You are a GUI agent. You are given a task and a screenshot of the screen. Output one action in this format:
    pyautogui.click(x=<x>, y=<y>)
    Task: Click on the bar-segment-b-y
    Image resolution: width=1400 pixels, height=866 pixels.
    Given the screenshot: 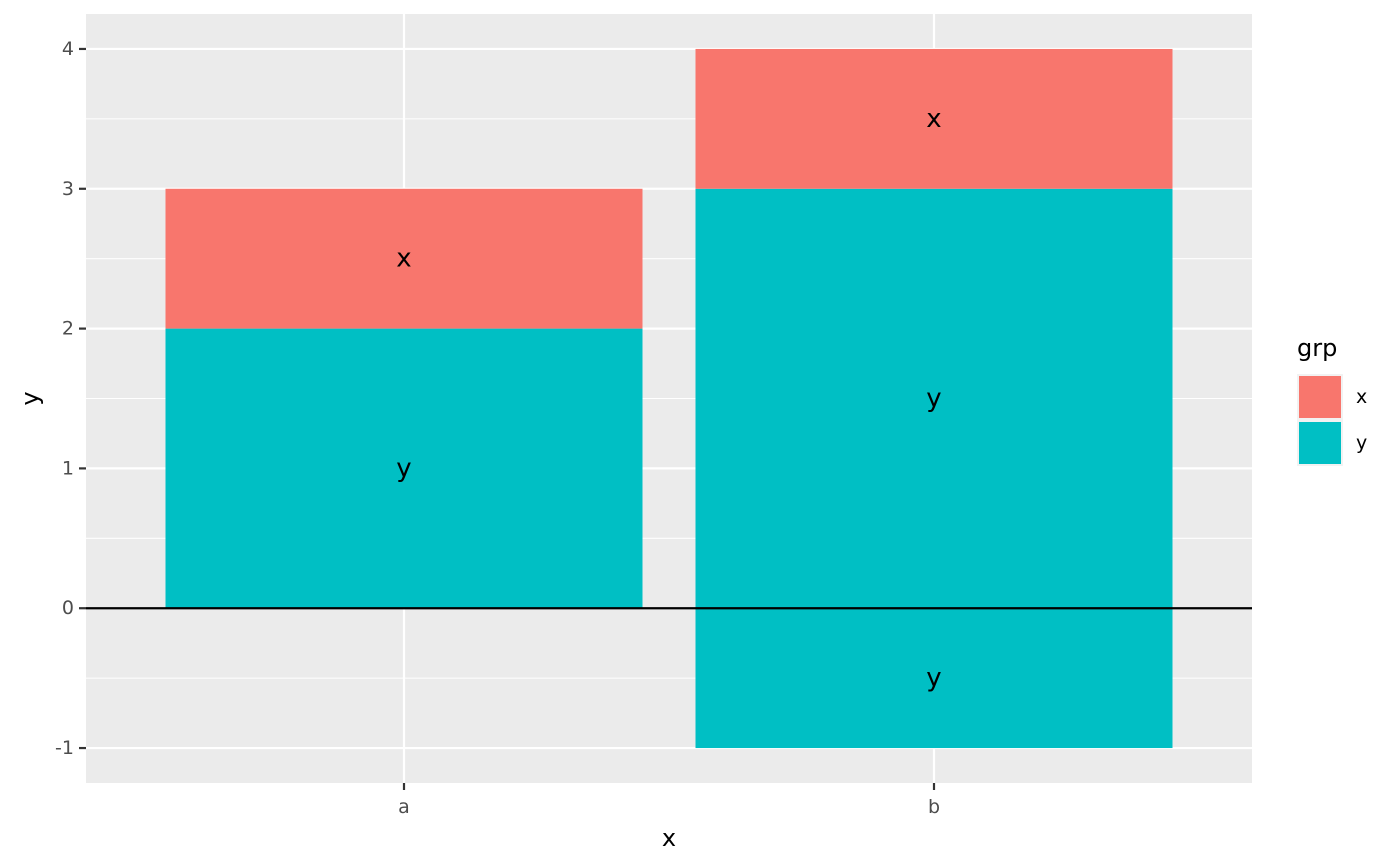 What is the action you would take?
    pyautogui.click(x=934, y=678)
    